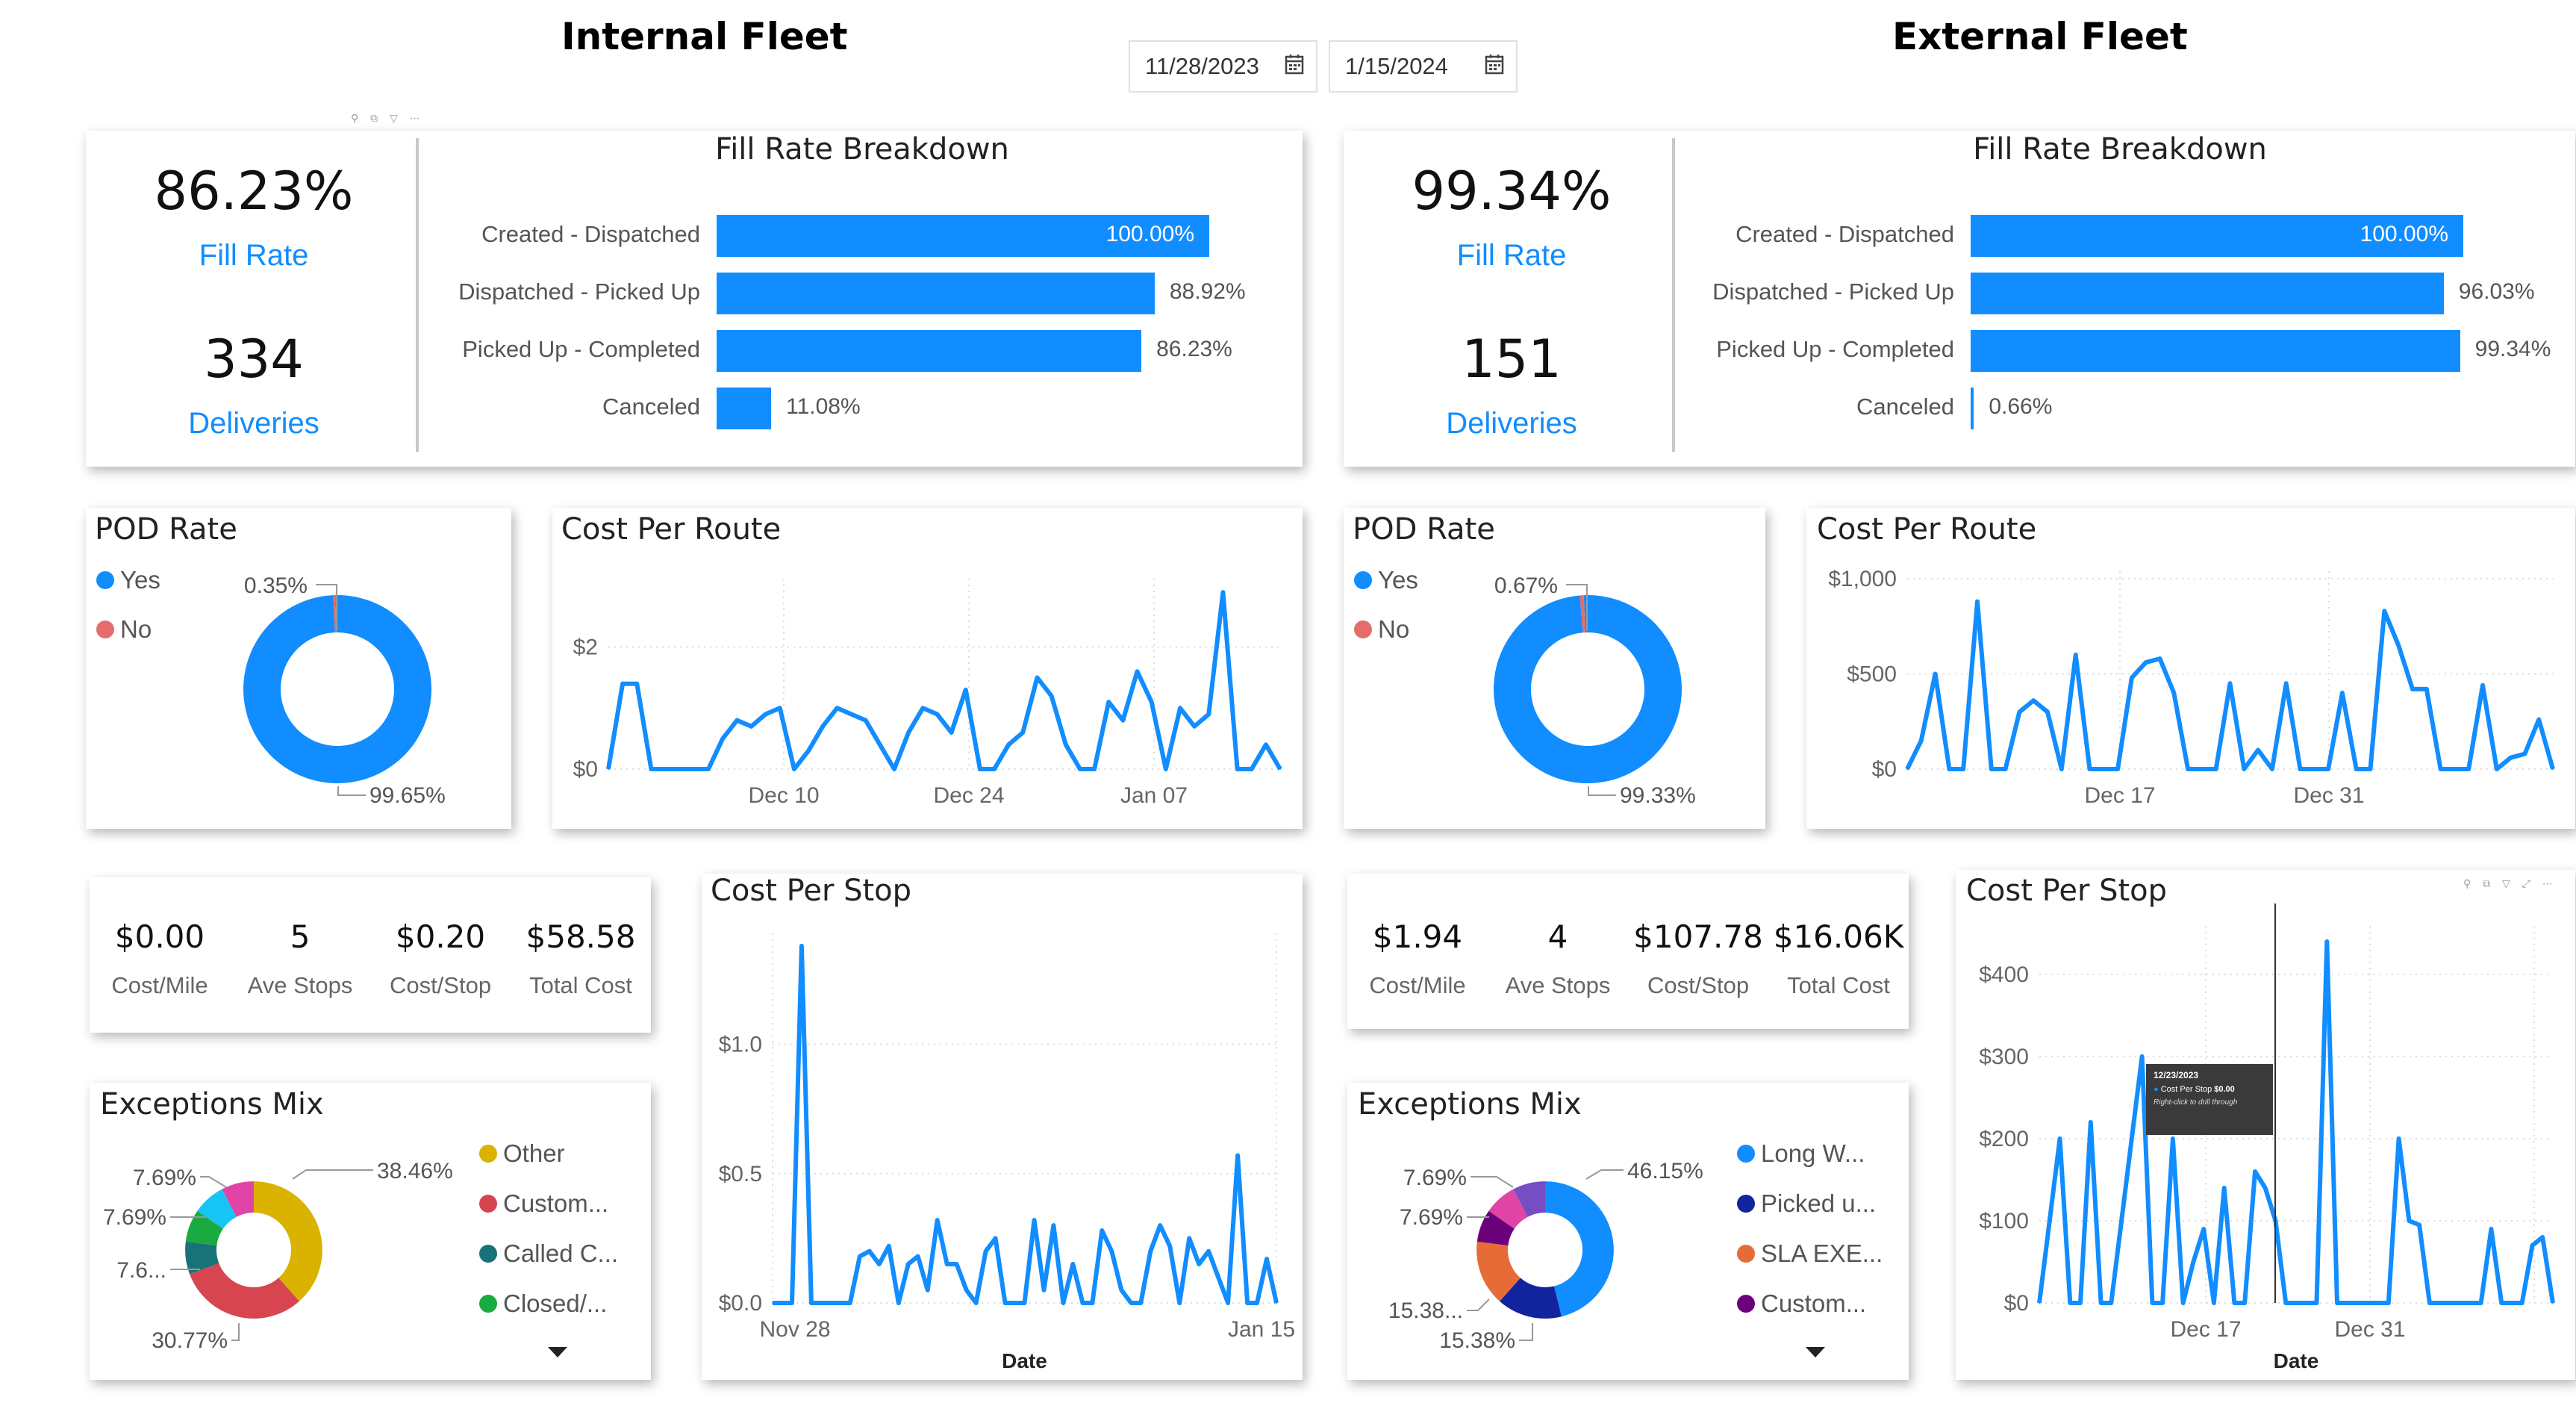 This screenshot has width=2576, height=1406. Describe the element at coordinates (968, 796) in the screenshot. I see `x-tick-label: Dec 24` at that location.